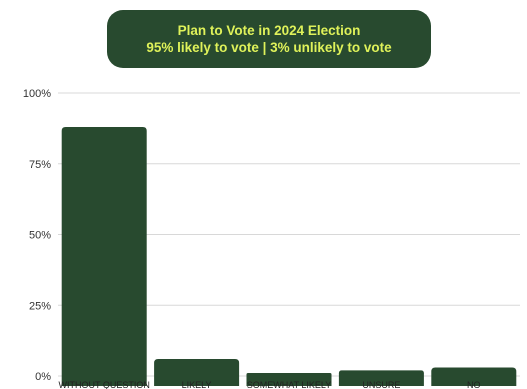  What do you see at coordinates (104, 256) in the screenshot?
I see `bar-without-question` at bounding box center [104, 256].